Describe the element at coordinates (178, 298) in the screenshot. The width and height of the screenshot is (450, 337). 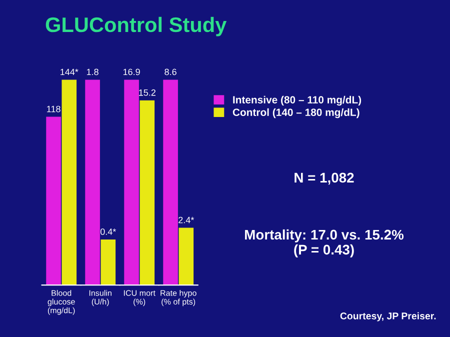
I see `x-tick-label: Rate hypo (% of pts)` at that location.